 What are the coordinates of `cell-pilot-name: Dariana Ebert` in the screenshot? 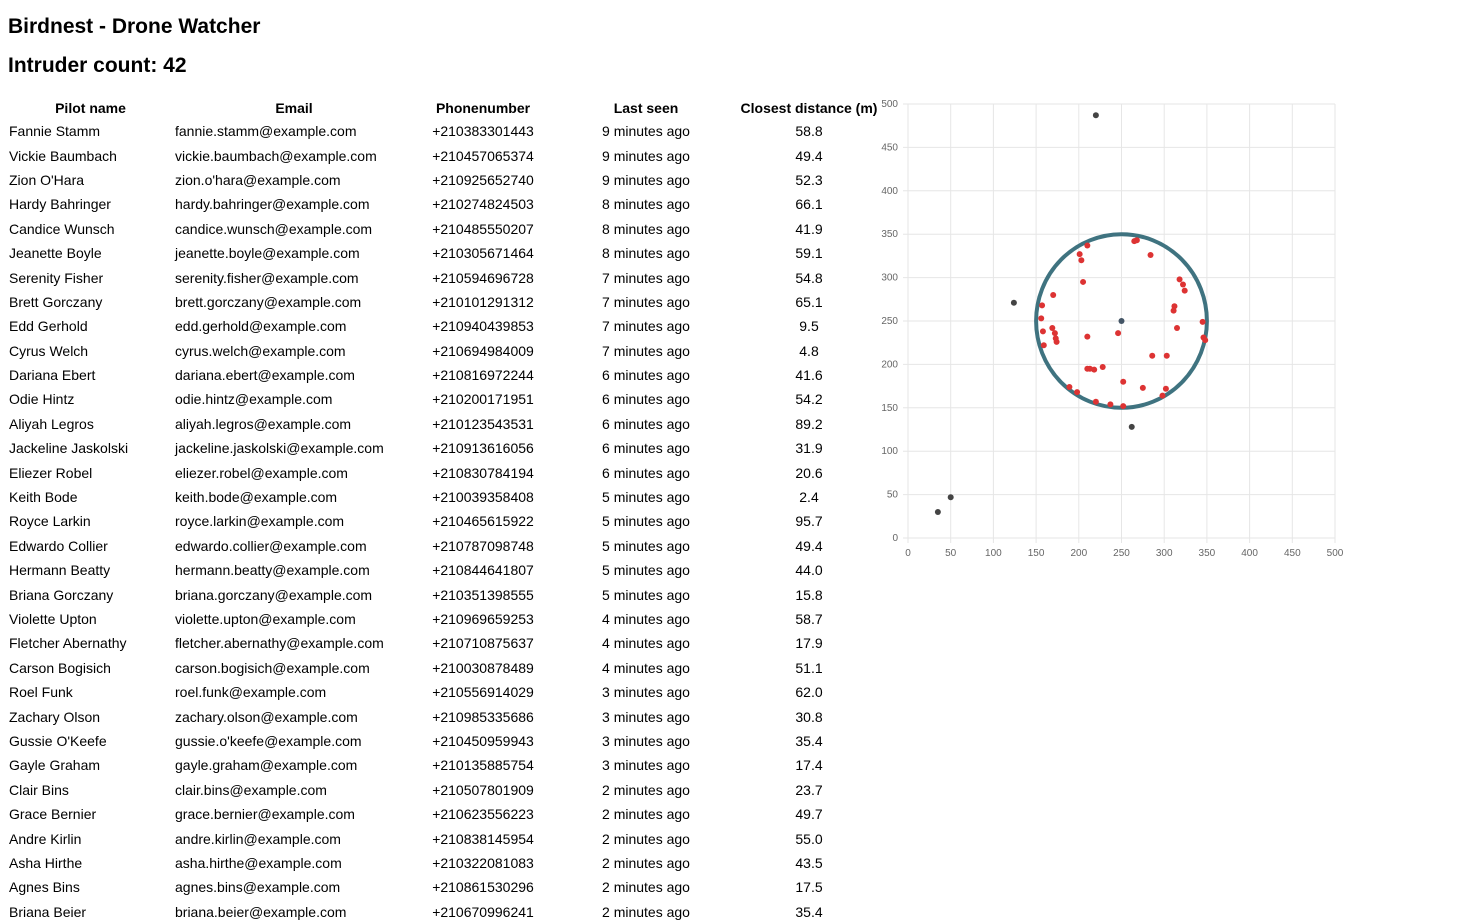 It's located at (52, 375).